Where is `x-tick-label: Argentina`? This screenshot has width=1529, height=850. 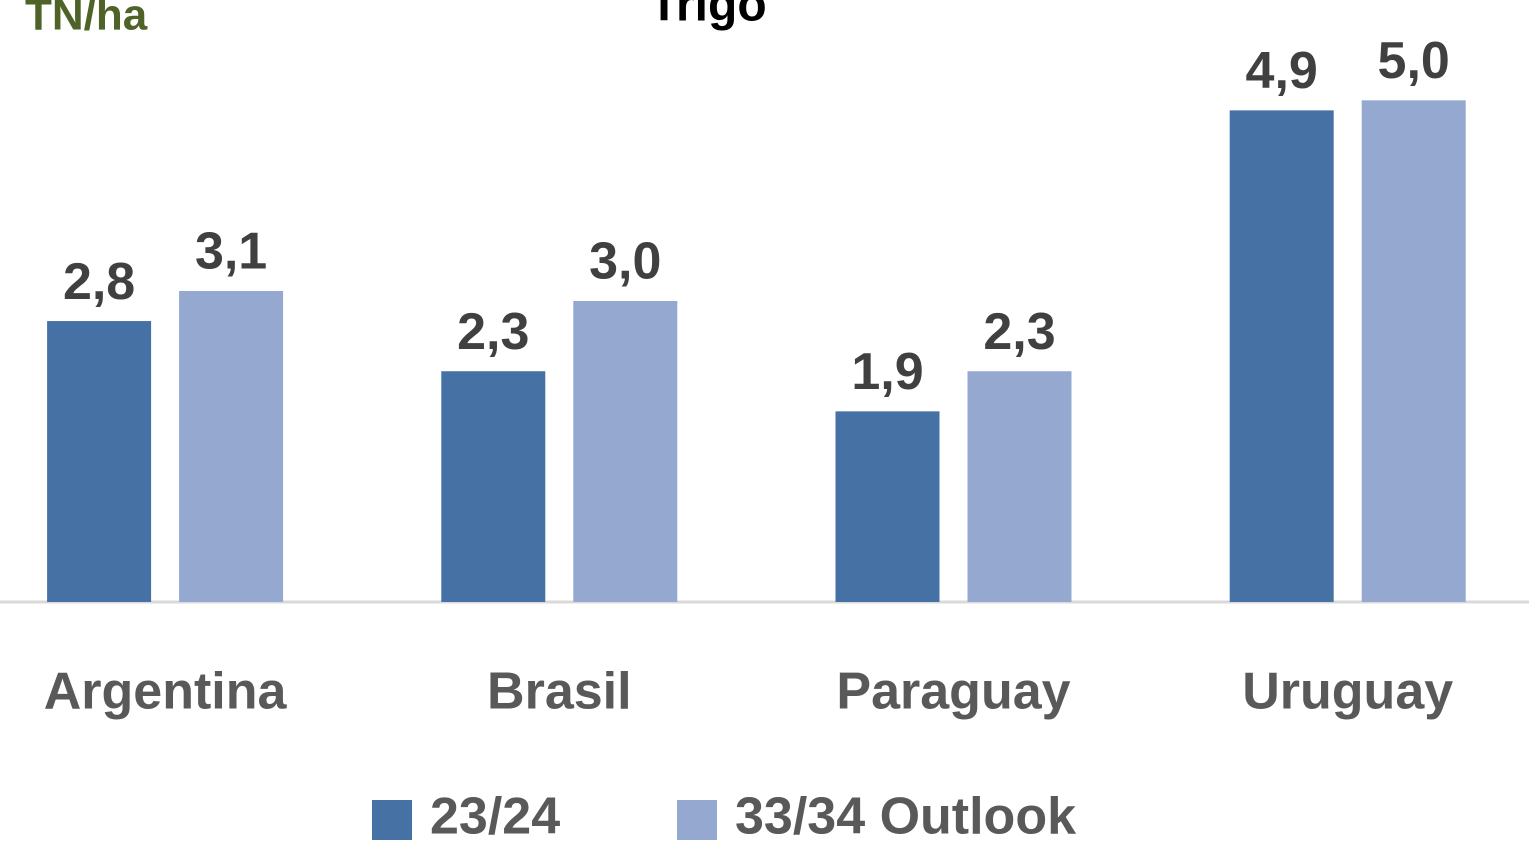 x-tick-label: Argentina is located at coordinates (166, 692).